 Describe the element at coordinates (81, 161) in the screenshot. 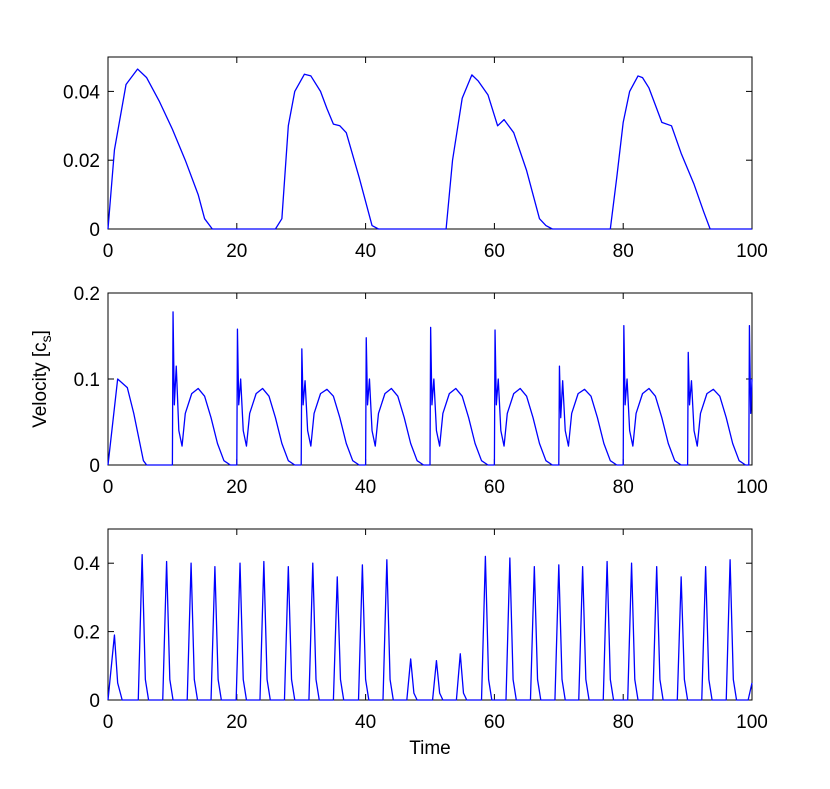

I see `y-tick-label: 0.02` at that location.